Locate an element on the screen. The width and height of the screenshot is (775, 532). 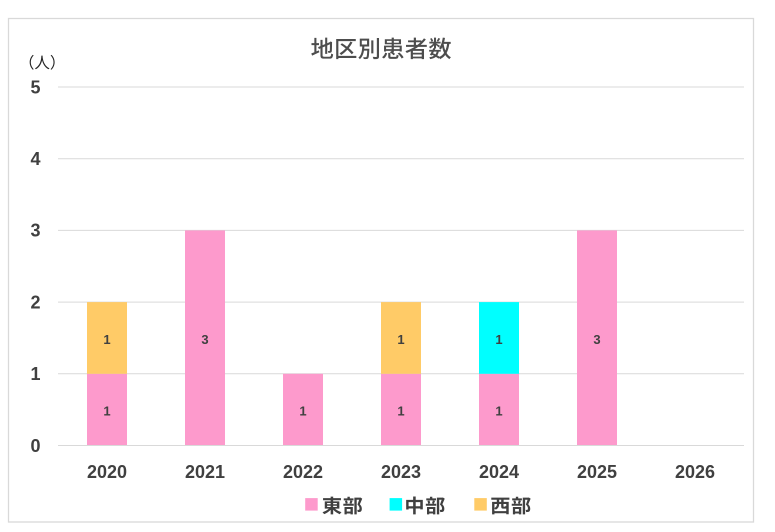
svg-text: 2025 is located at coordinates (597, 472).